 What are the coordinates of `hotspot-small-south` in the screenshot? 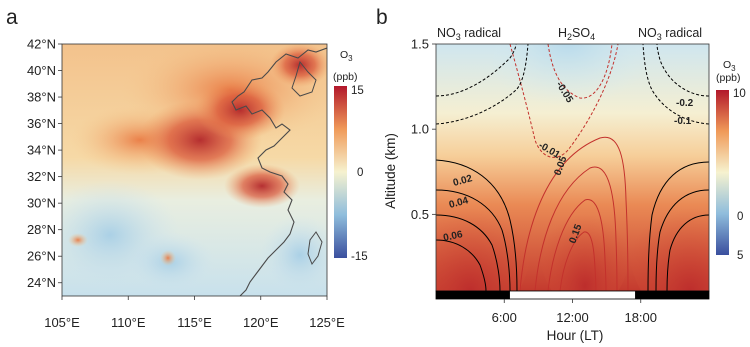 It's located at (168, 258).